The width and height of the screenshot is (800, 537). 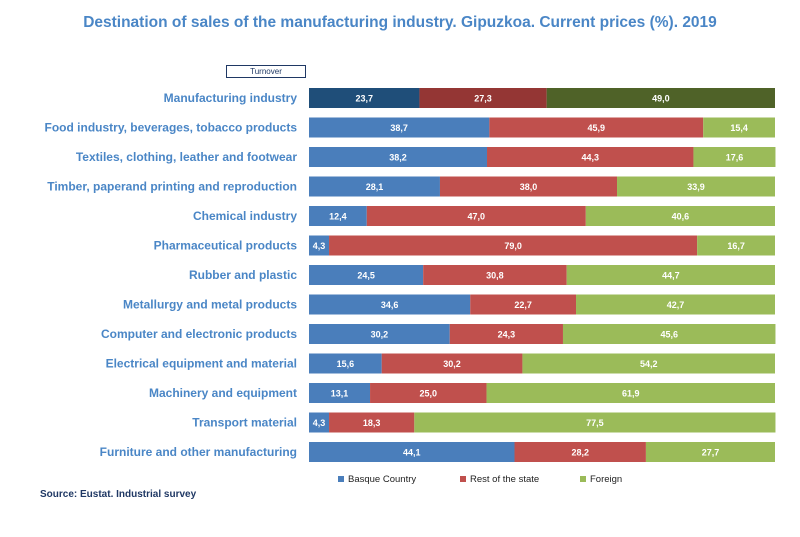 I want to click on data-label: 40,6, so click(x=681, y=217).